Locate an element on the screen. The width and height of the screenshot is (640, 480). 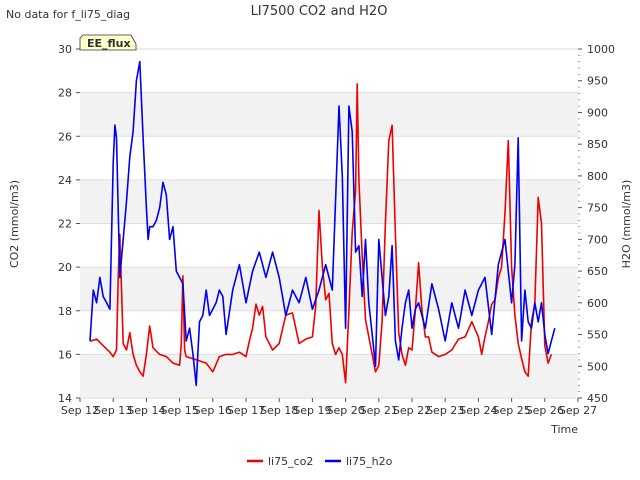
x-tick-label: Sep 26 is located at coordinates (545, 410).